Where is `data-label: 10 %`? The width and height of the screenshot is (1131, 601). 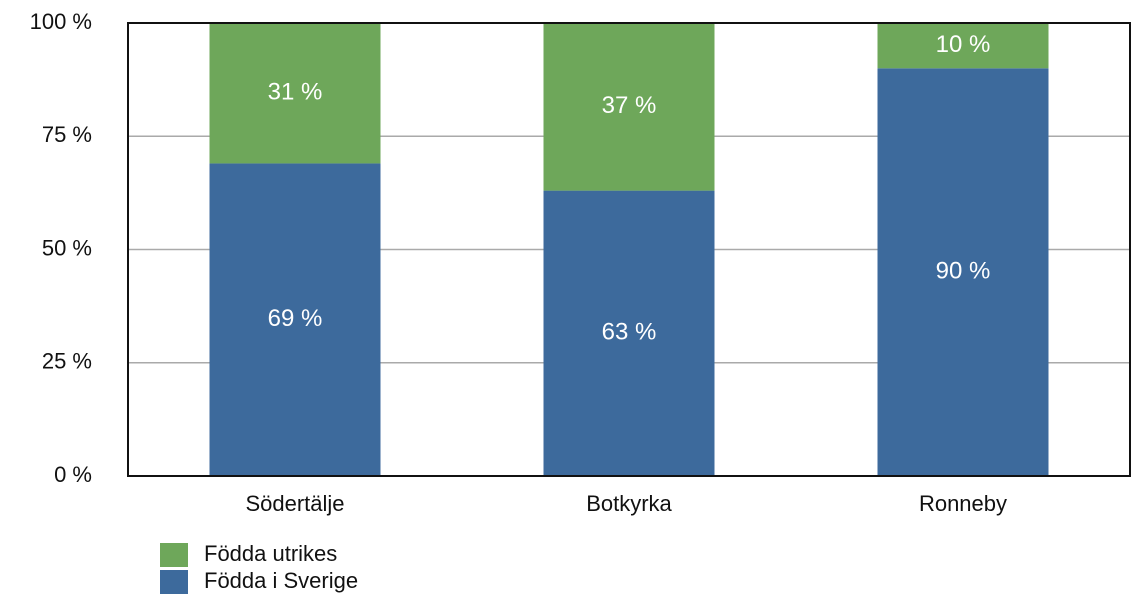
data-label: 10 % is located at coordinates (963, 44).